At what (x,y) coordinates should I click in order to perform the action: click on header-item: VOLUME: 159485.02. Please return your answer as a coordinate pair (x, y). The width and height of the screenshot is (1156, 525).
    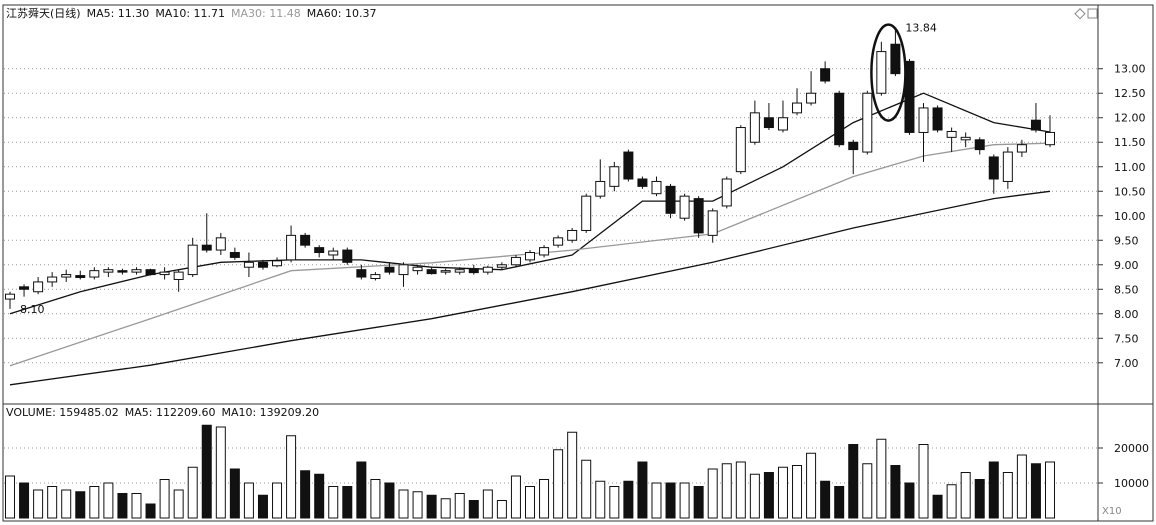
    Looking at the image, I should click on (62, 412).